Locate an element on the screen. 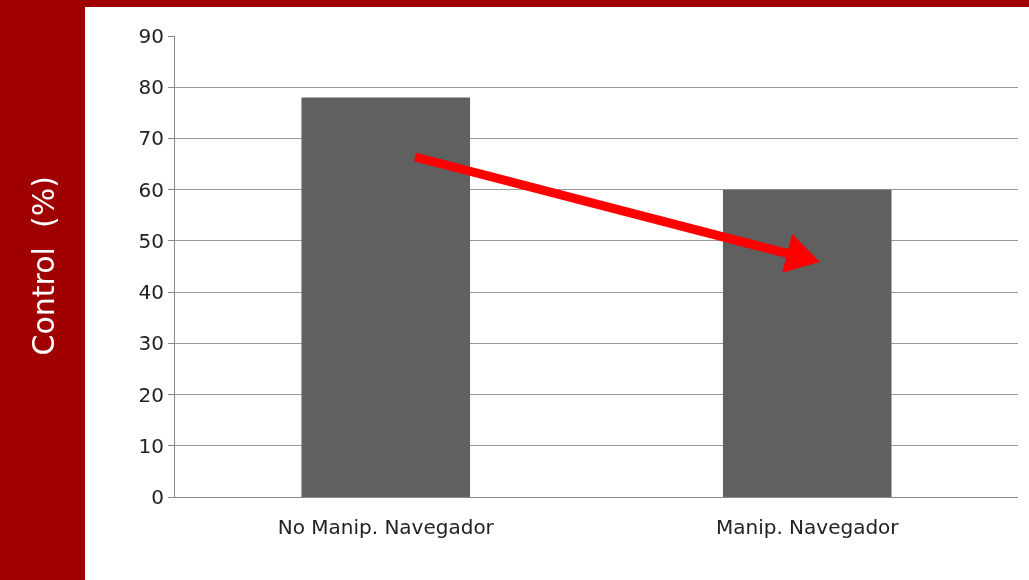  y-tick-label: 20 is located at coordinates (151, 394).